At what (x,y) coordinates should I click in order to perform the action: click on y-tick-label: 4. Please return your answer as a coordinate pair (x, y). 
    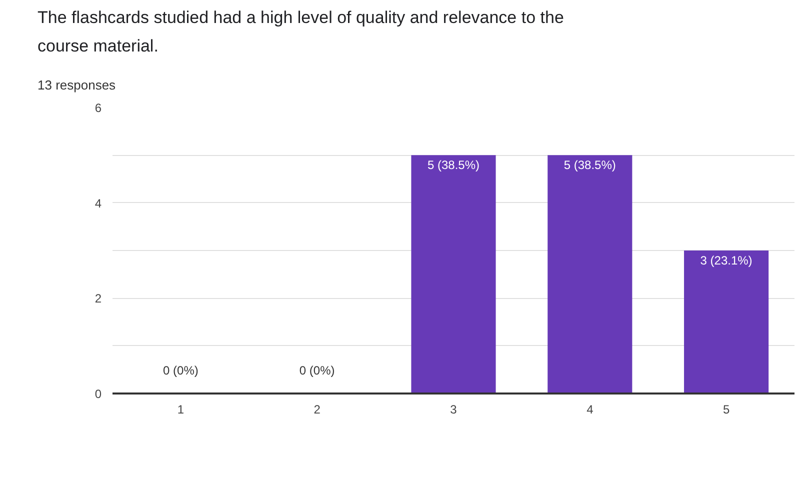
    Looking at the image, I should click on (98, 203).